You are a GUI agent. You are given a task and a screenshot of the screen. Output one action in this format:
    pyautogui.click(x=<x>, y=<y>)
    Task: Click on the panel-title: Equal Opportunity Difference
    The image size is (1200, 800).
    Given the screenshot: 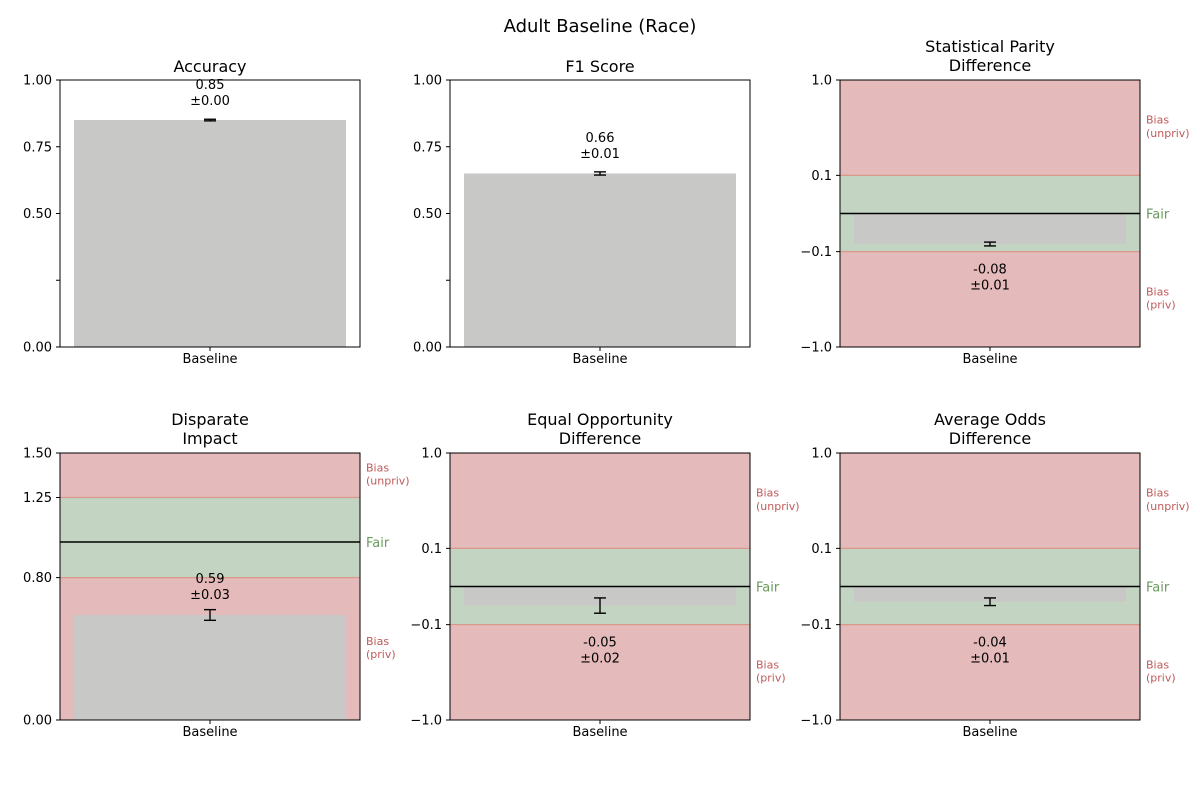 What is the action you would take?
    pyautogui.click(x=600, y=429)
    